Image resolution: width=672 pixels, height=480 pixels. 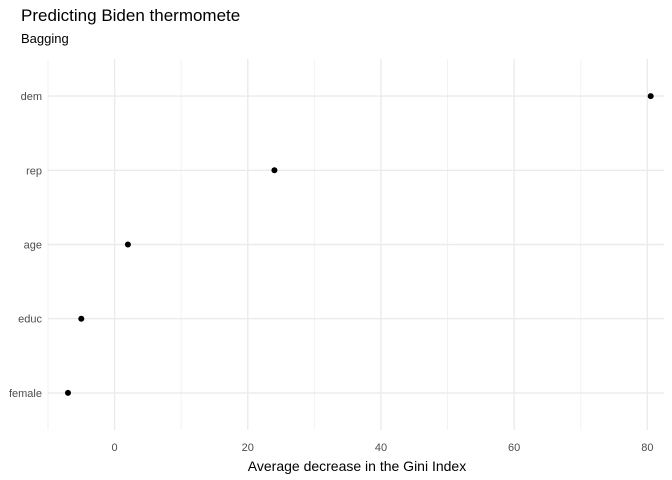 I want to click on point-dem, so click(x=650, y=96).